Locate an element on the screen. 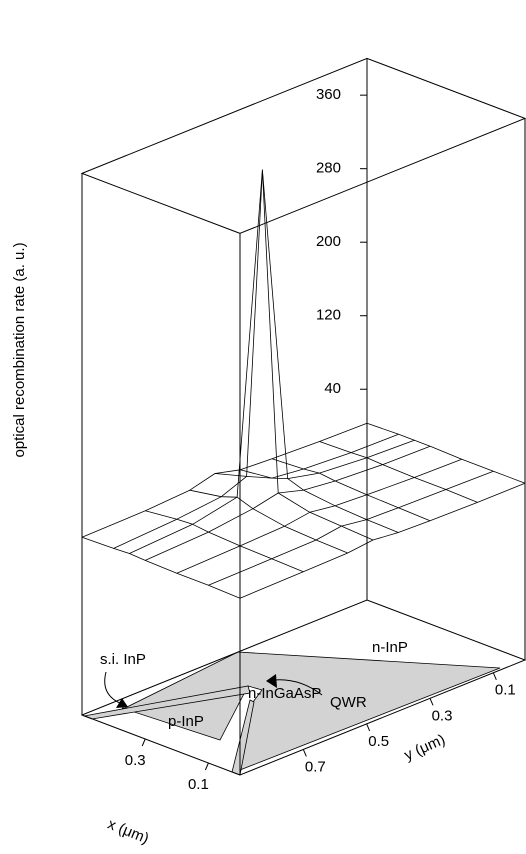 The width and height of the screenshot is (526, 854). annotation: QWR is located at coordinates (348, 702).